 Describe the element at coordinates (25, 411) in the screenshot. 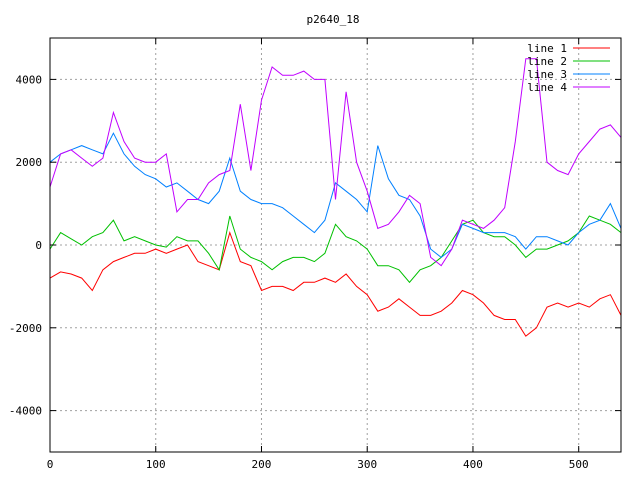

I see `y-tick-label: -4000` at that location.